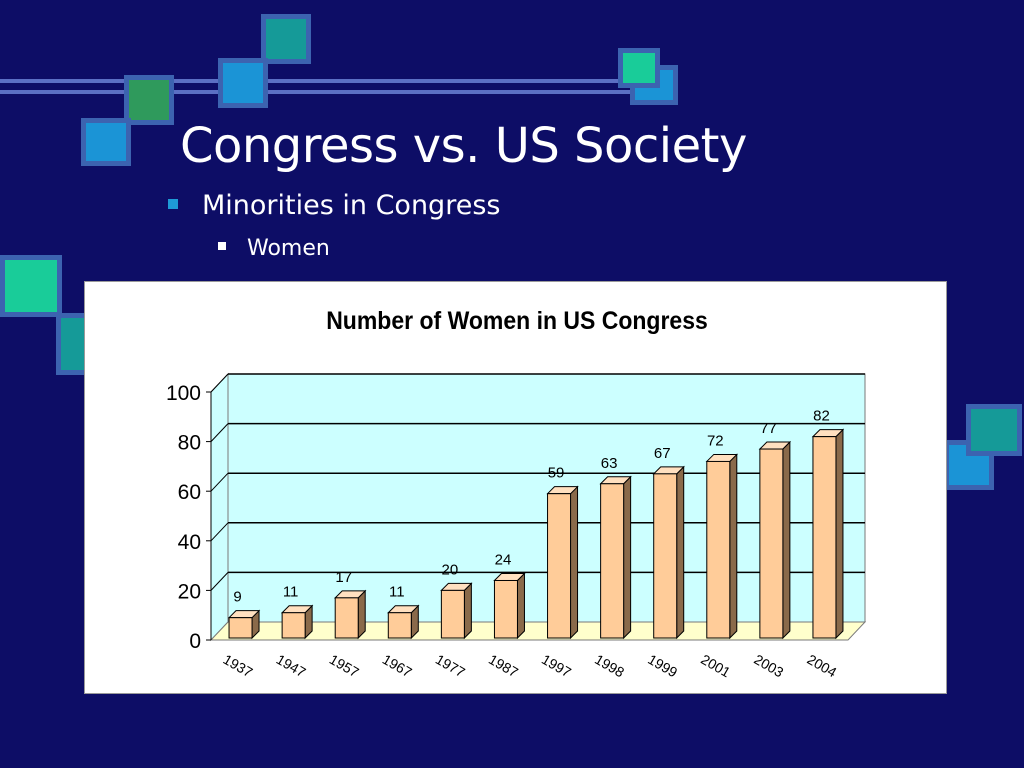 The width and height of the screenshot is (1024, 768). Describe the element at coordinates (237, 597) in the screenshot. I see `data-label: 9` at that location.